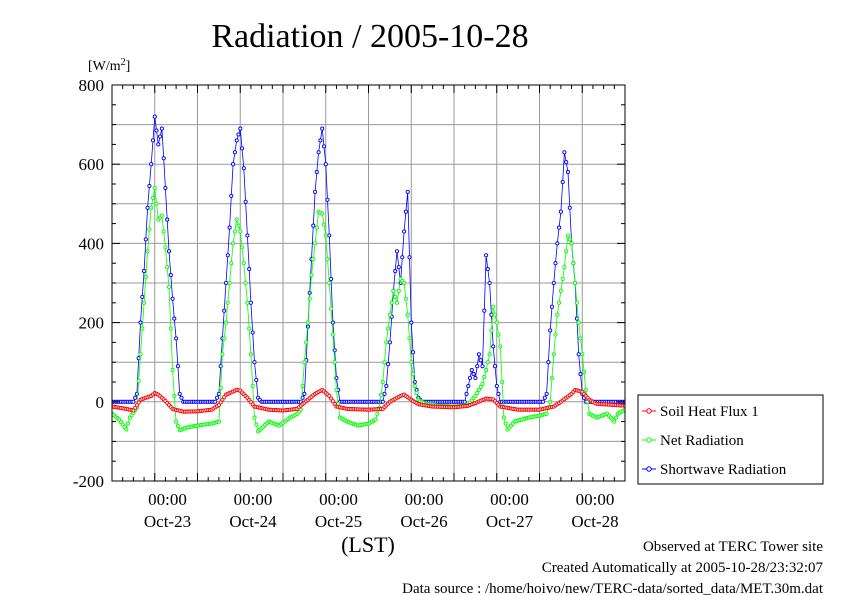 The image size is (842, 595). I want to click on y-axis-unit-base: [W/m, so click(104, 66).